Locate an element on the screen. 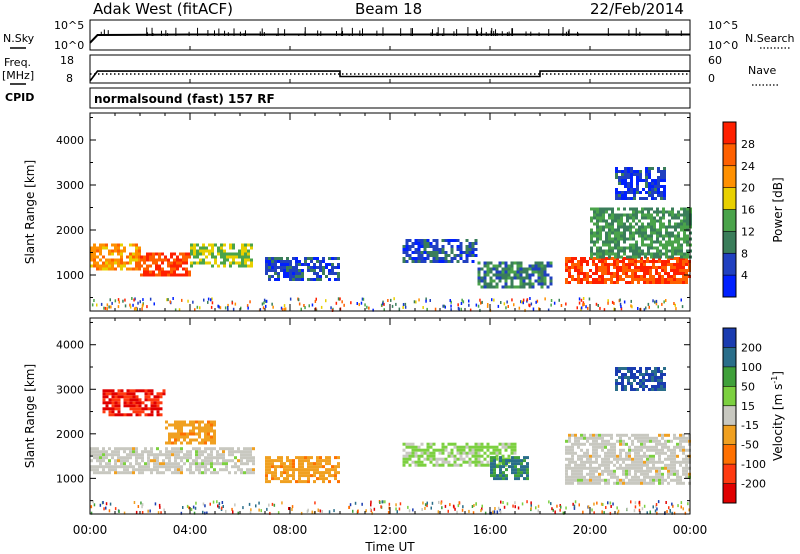 The image size is (800, 554). velocity-colorbar-label-sup: -1 is located at coordinates (774, 380).